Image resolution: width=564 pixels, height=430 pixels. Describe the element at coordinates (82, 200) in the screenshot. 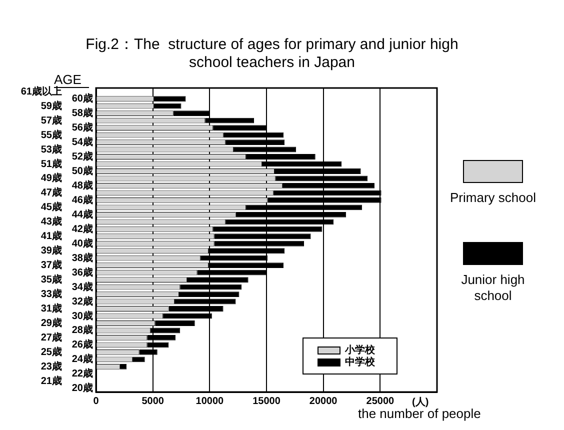

I see `y-tick-label: 46歳` at that location.